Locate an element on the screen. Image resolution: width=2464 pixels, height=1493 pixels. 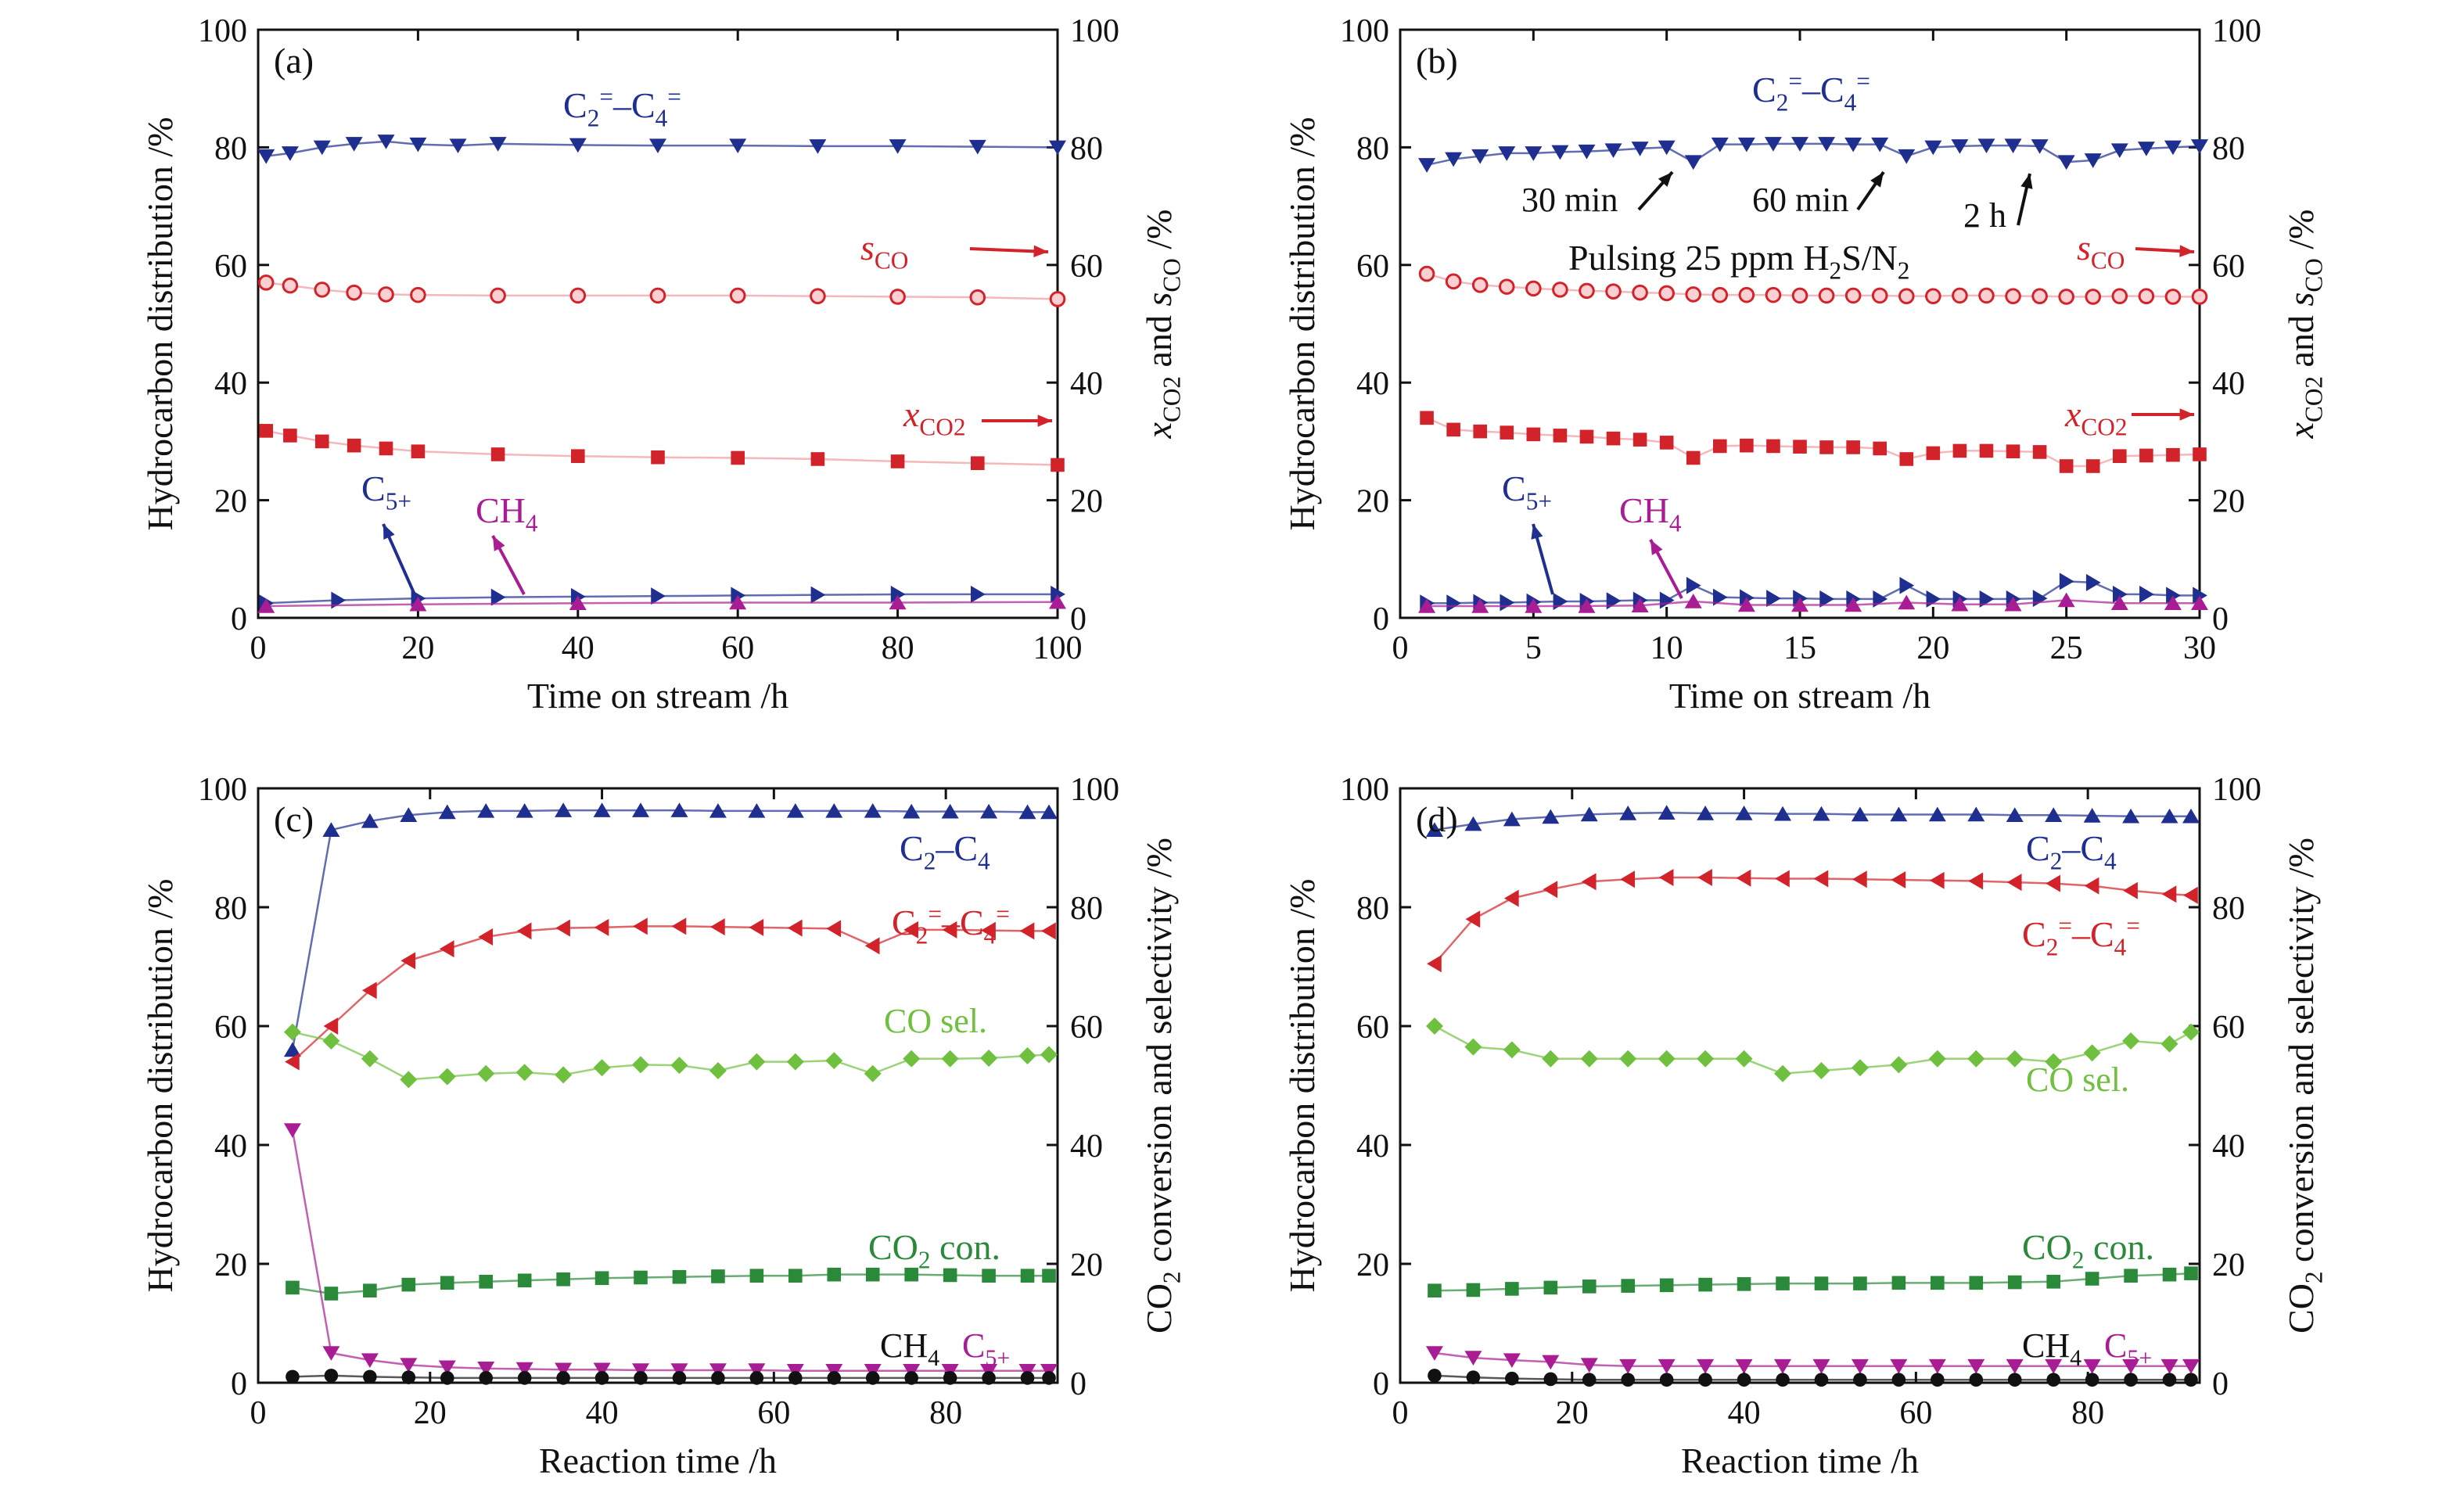
y2-tick-label: 80 is located at coordinates (1086, 149).